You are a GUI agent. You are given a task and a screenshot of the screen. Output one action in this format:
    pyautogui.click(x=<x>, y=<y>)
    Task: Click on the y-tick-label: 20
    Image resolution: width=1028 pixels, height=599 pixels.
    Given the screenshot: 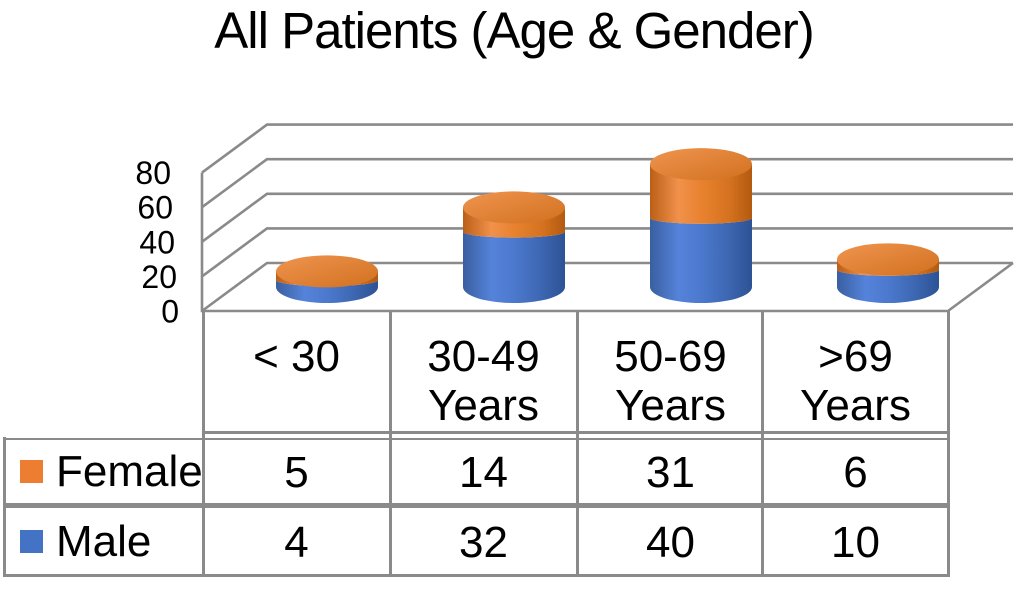 What is the action you would take?
    pyautogui.click(x=159, y=277)
    